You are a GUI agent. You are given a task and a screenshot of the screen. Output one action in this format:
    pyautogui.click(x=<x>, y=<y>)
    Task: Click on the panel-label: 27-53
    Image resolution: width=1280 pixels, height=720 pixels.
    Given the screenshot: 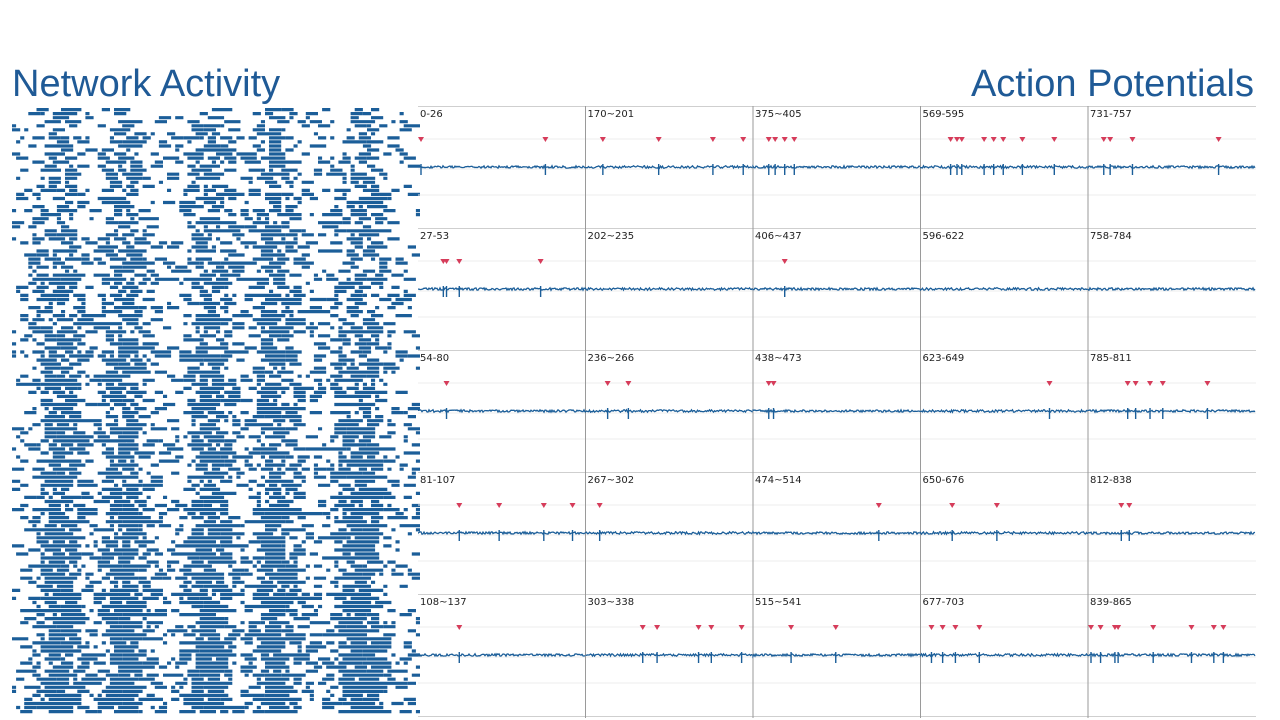 What is the action you would take?
    pyautogui.click(x=434, y=236)
    